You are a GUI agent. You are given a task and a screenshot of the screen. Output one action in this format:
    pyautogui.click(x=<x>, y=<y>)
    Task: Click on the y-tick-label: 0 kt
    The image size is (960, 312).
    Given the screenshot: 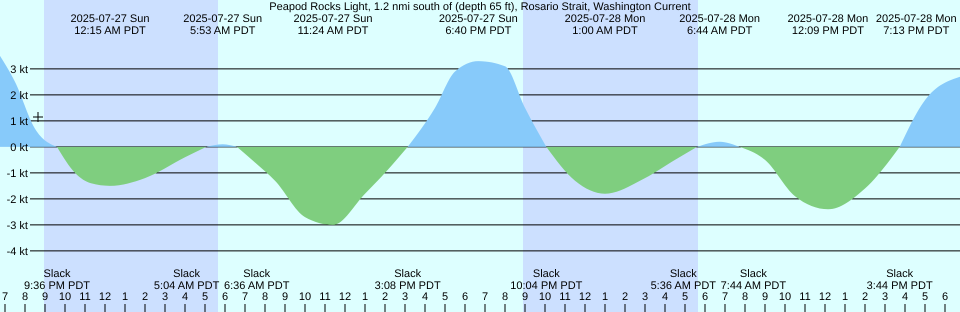 What is the action you would take?
    pyautogui.click(x=19, y=148)
    